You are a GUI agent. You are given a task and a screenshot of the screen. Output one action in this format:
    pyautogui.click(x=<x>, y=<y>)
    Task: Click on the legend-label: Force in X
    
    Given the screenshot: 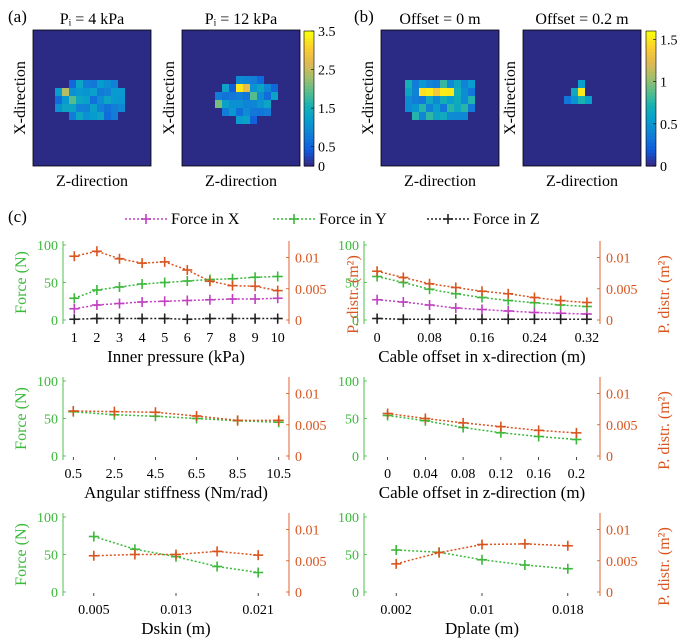 What is the action you would take?
    pyautogui.click(x=205, y=219)
    